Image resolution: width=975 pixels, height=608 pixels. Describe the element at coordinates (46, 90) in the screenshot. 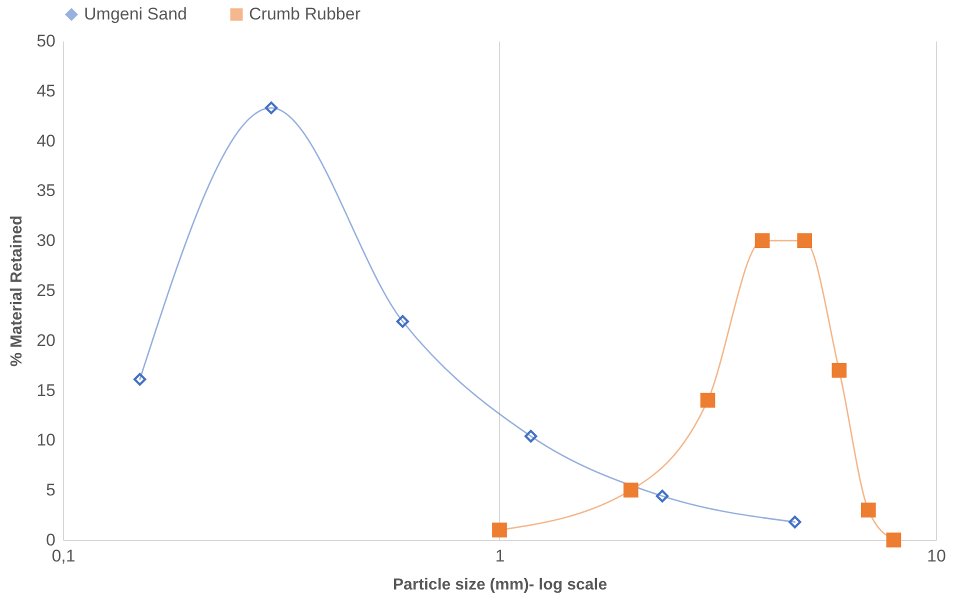

I see `y-tick-label: 45` at that location.